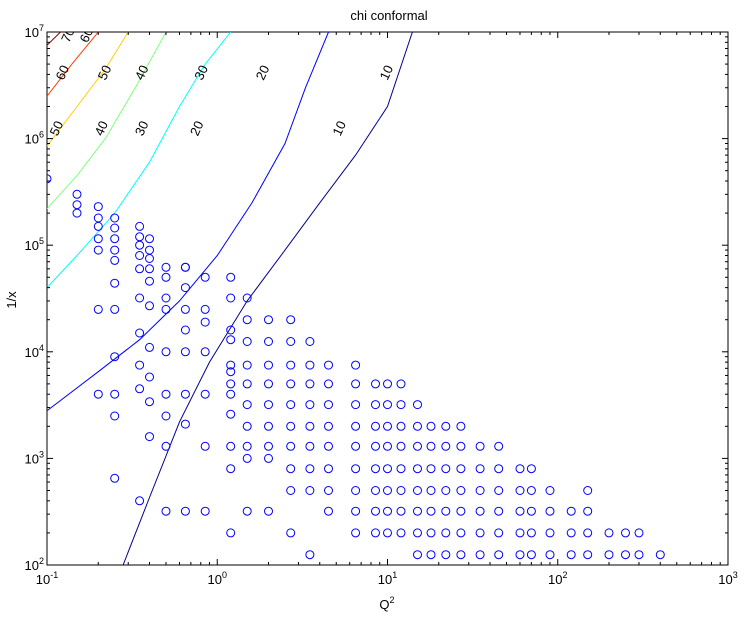 The width and height of the screenshot is (747, 617). Describe the element at coordinates (34, 244) in the screenshot. I see `y-tick-label: 10⁵` at that location.